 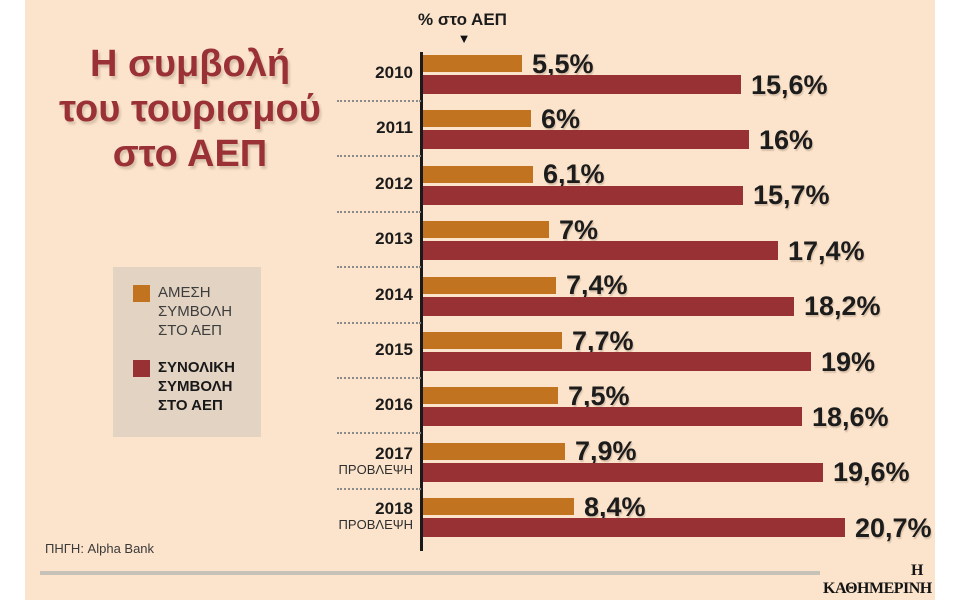 I want to click on year-text: 2018, so click(x=394, y=509).